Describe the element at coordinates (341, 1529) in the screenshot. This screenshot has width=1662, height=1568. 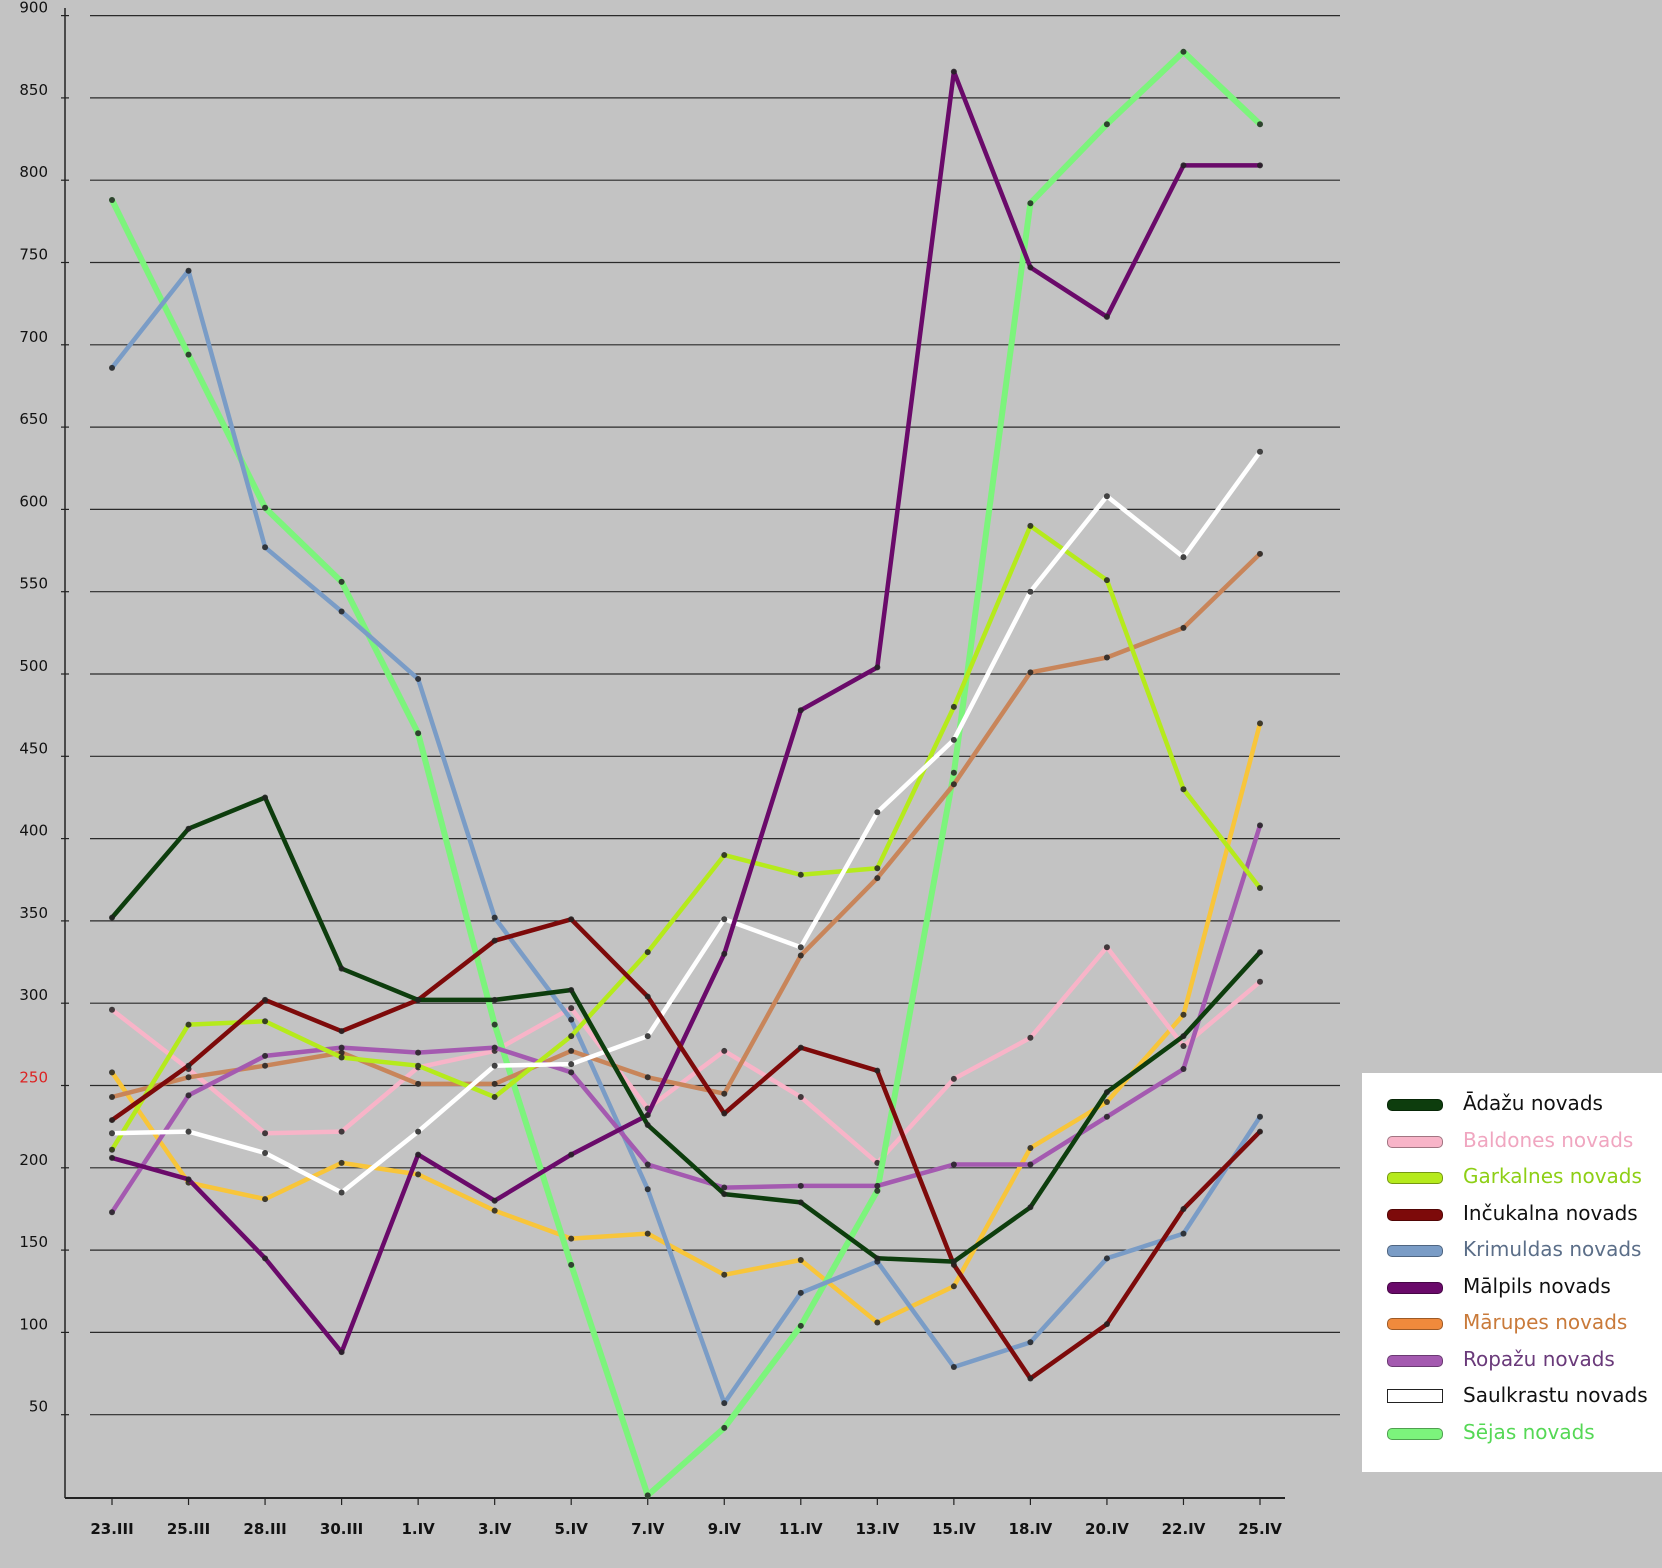
I see `x-tick-label: 30.III` at that location.